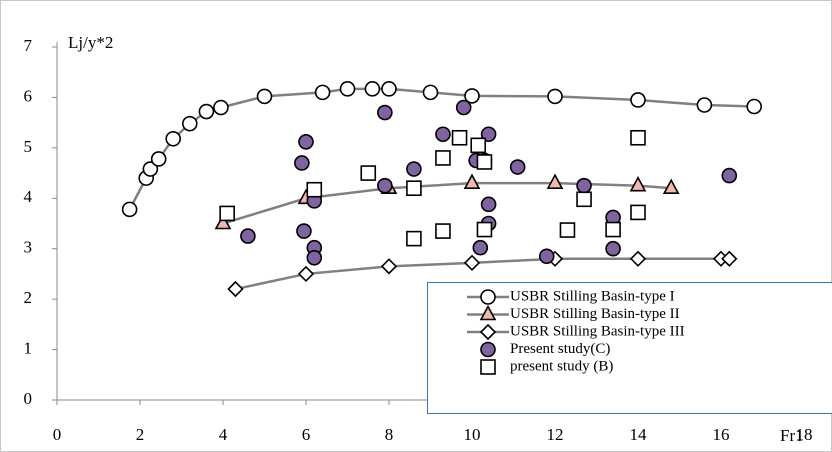 This screenshot has height=452, width=832. Describe the element at coordinates (28, 247) in the screenshot. I see `y-tick-label: 3` at that location.